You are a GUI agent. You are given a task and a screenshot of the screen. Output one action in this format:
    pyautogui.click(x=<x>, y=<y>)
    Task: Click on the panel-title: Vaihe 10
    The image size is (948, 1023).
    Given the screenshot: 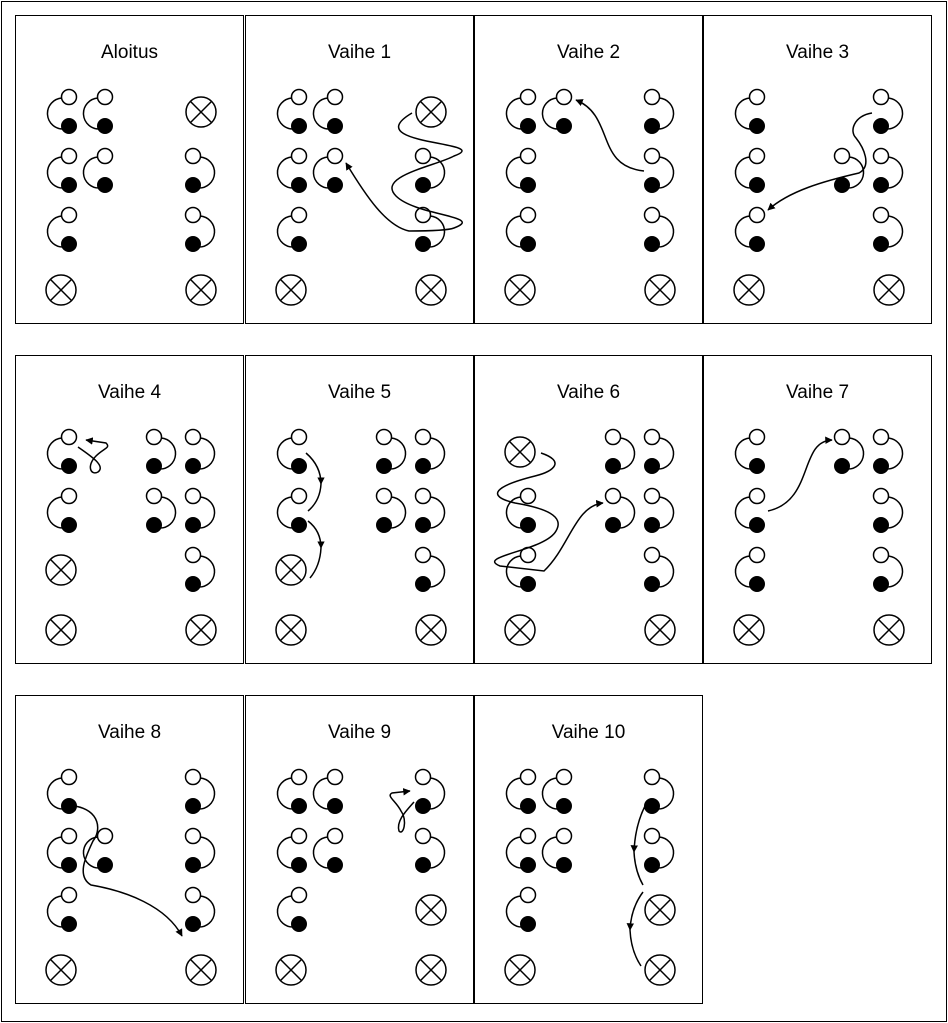 What is the action you would take?
    pyautogui.click(x=588, y=732)
    